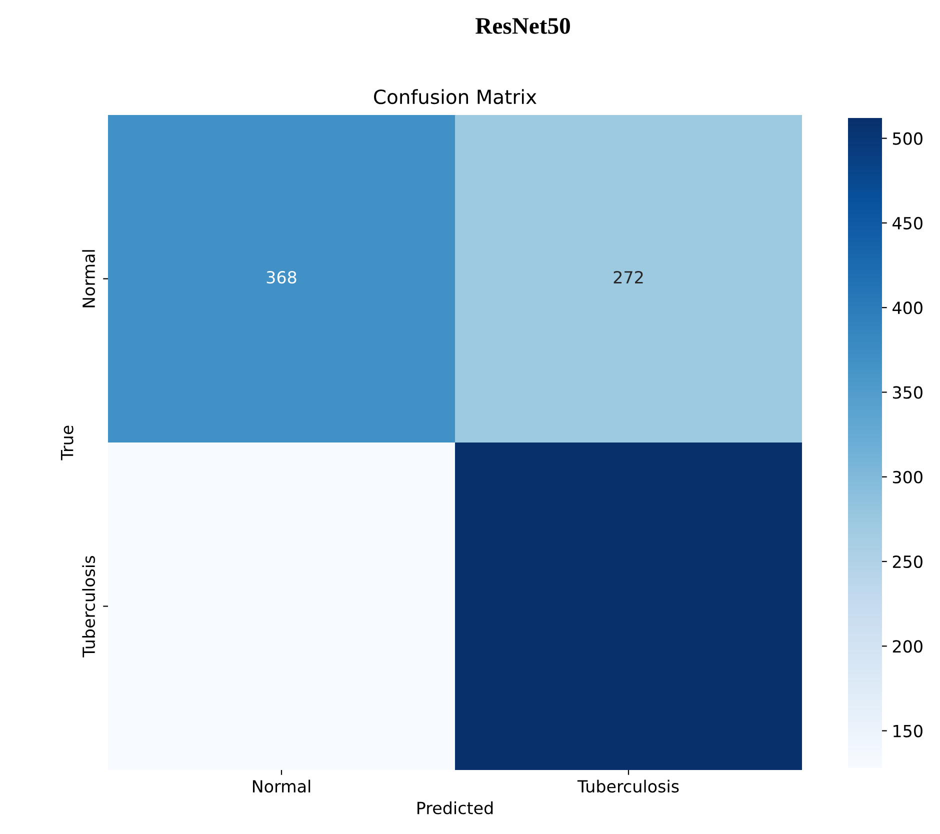 This screenshot has height=834, width=940. I want to click on color-bar-label: 300, so click(907, 477).